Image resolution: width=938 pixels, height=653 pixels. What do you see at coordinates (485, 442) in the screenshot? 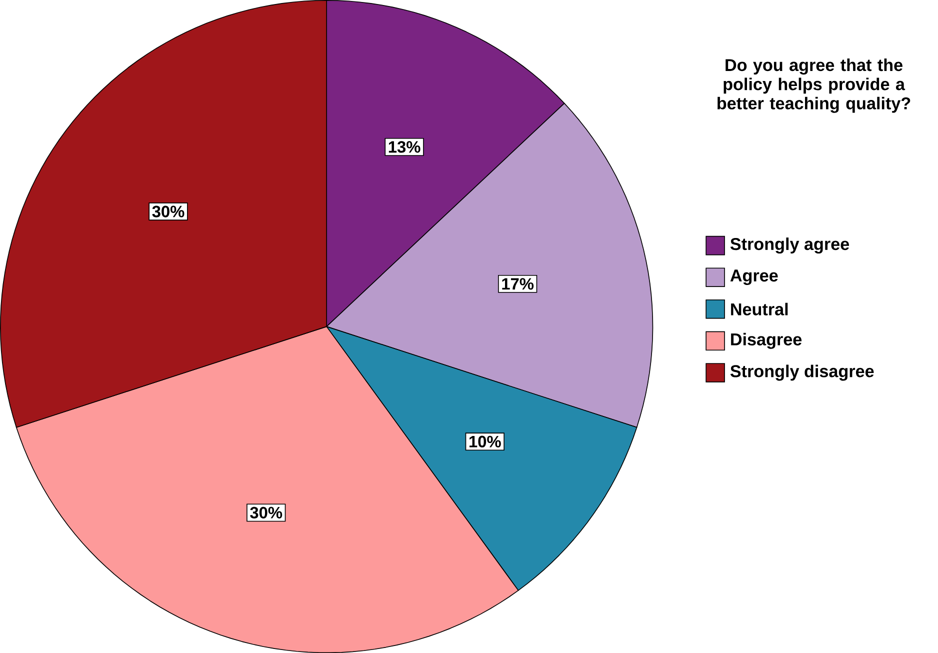
I see `data-label: 10%` at bounding box center [485, 442].